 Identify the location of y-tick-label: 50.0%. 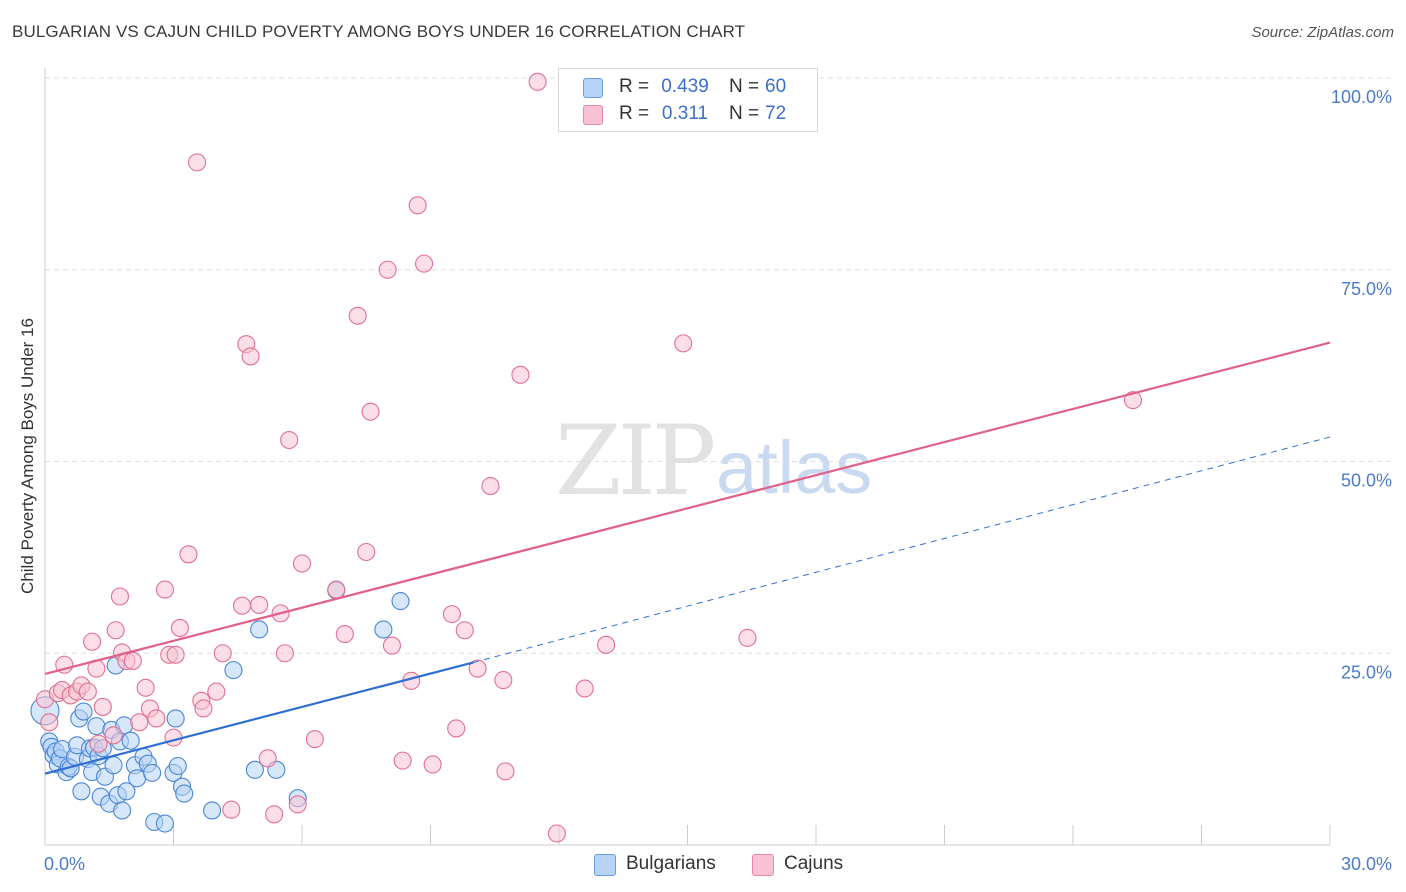
(1366, 481).